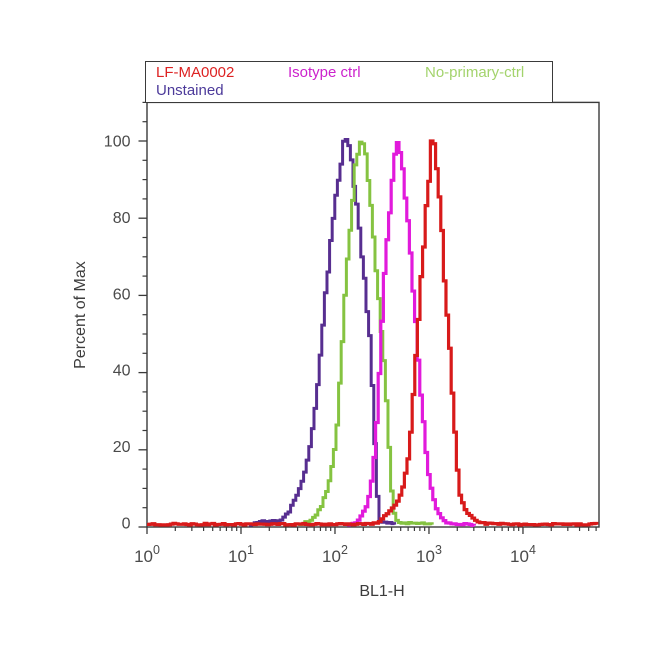 Image resolution: width=650 pixels, height=664 pixels. What do you see at coordinates (195, 72) in the screenshot?
I see `legend-item-lf-ma0002: LF-MA0002` at bounding box center [195, 72].